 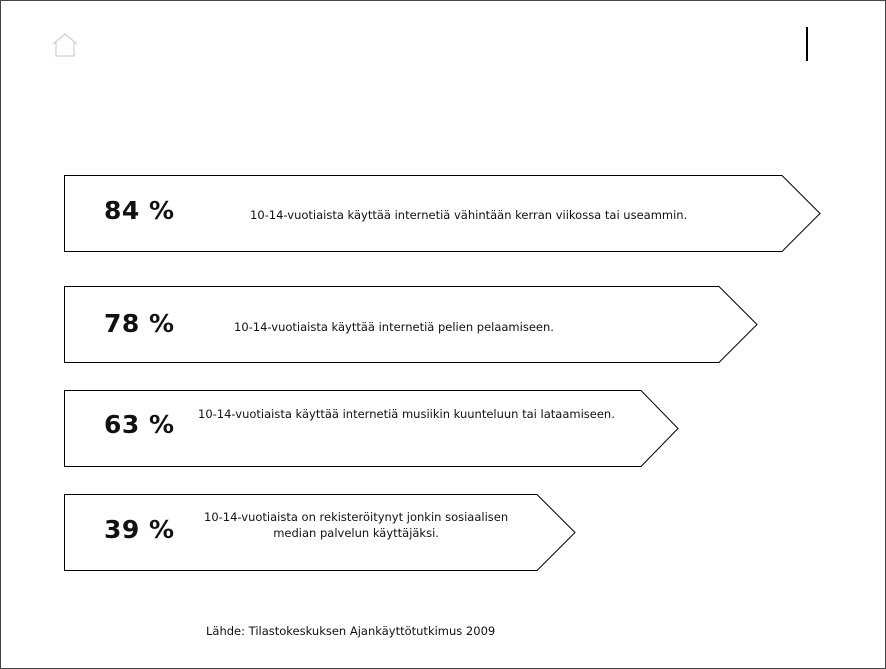 I want to click on home-icon, so click(x=65, y=45).